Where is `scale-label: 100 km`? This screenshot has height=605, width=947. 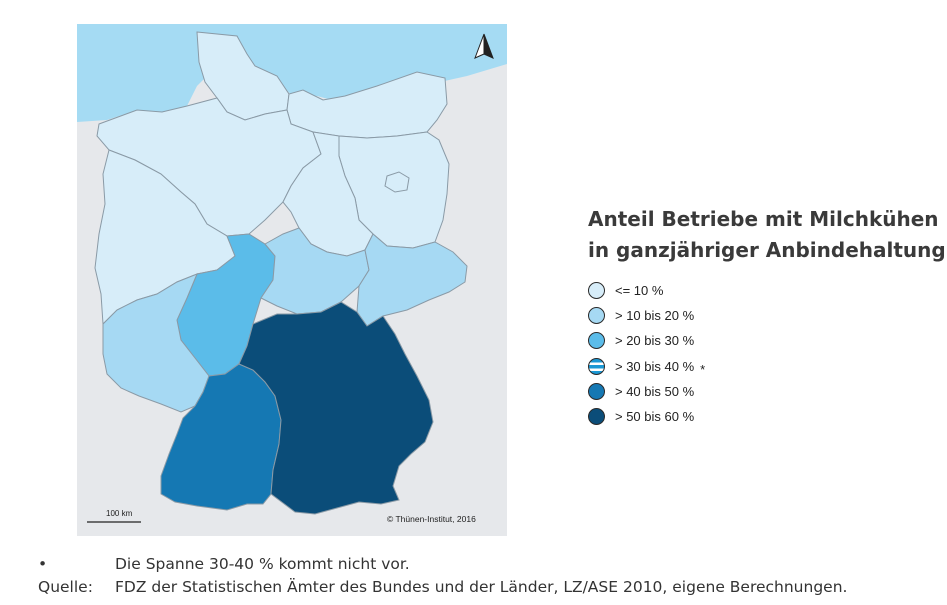
scale-label: 100 km is located at coordinates (119, 513).